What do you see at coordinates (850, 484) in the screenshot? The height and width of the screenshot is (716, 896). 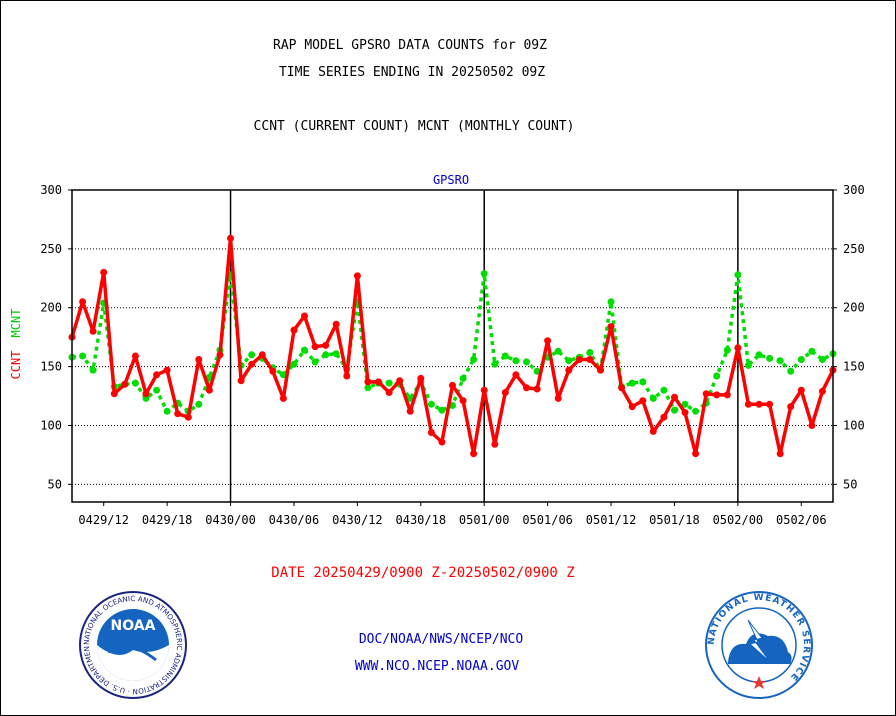 I see `y-tick-label-right: 50` at bounding box center [850, 484].